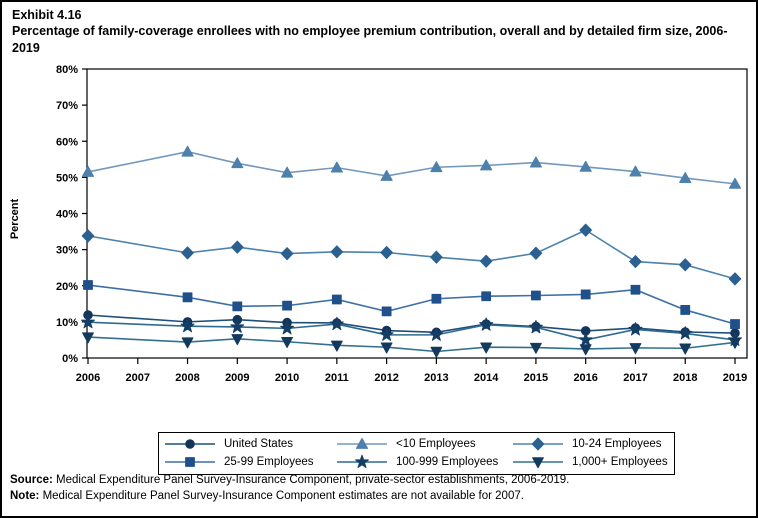 Image resolution: width=758 pixels, height=518 pixels. What do you see at coordinates (67, 70) in the screenshot?
I see `y-tick-label: 80%` at bounding box center [67, 70].